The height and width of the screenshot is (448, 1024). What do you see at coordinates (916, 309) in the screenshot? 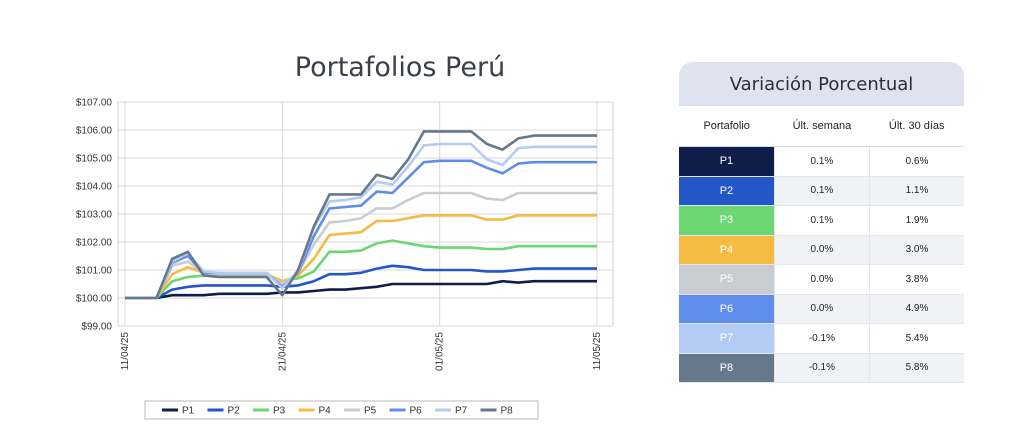
I see `month-change-cell: 4.9%` at bounding box center [916, 309].